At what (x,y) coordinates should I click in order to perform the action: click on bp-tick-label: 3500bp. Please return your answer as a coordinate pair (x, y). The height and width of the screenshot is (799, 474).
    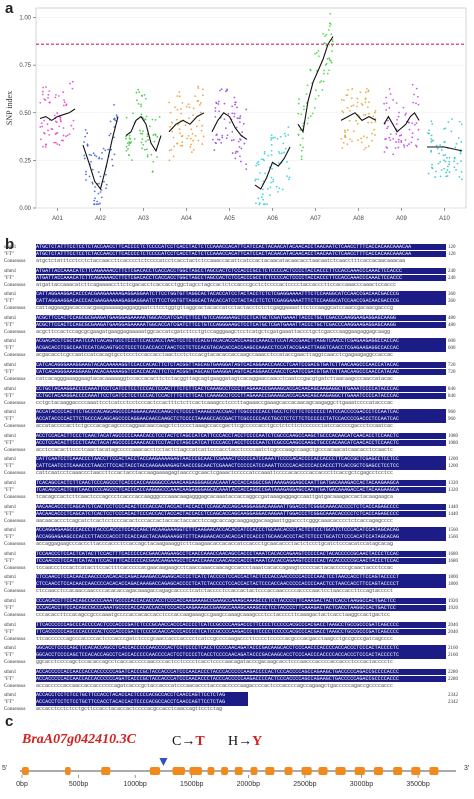
    Looking at the image, I should click on (417, 784).